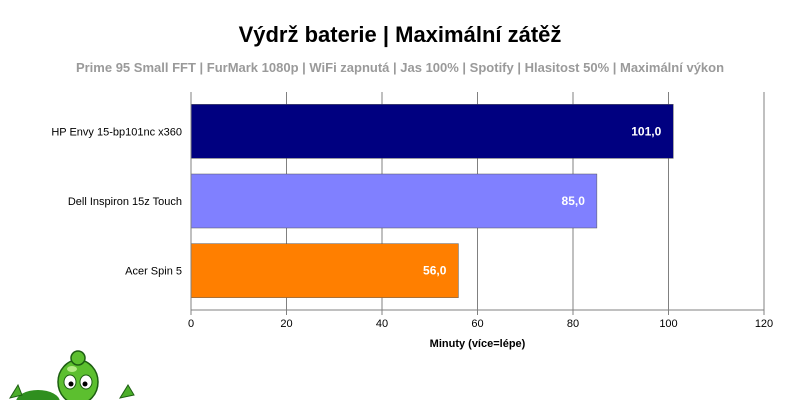 This screenshot has width=800, height=400. What do you see at coordinates (764, 324) in the screenshot?
I see `x-tick-label: 120` at bounding box center [764, 324].